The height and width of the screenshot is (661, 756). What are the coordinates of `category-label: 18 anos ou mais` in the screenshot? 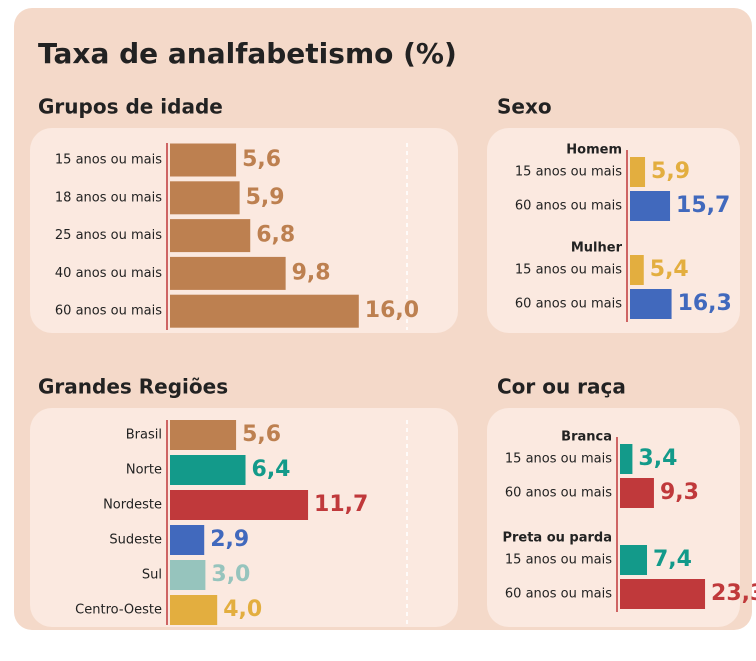 It's located at (108, 197).